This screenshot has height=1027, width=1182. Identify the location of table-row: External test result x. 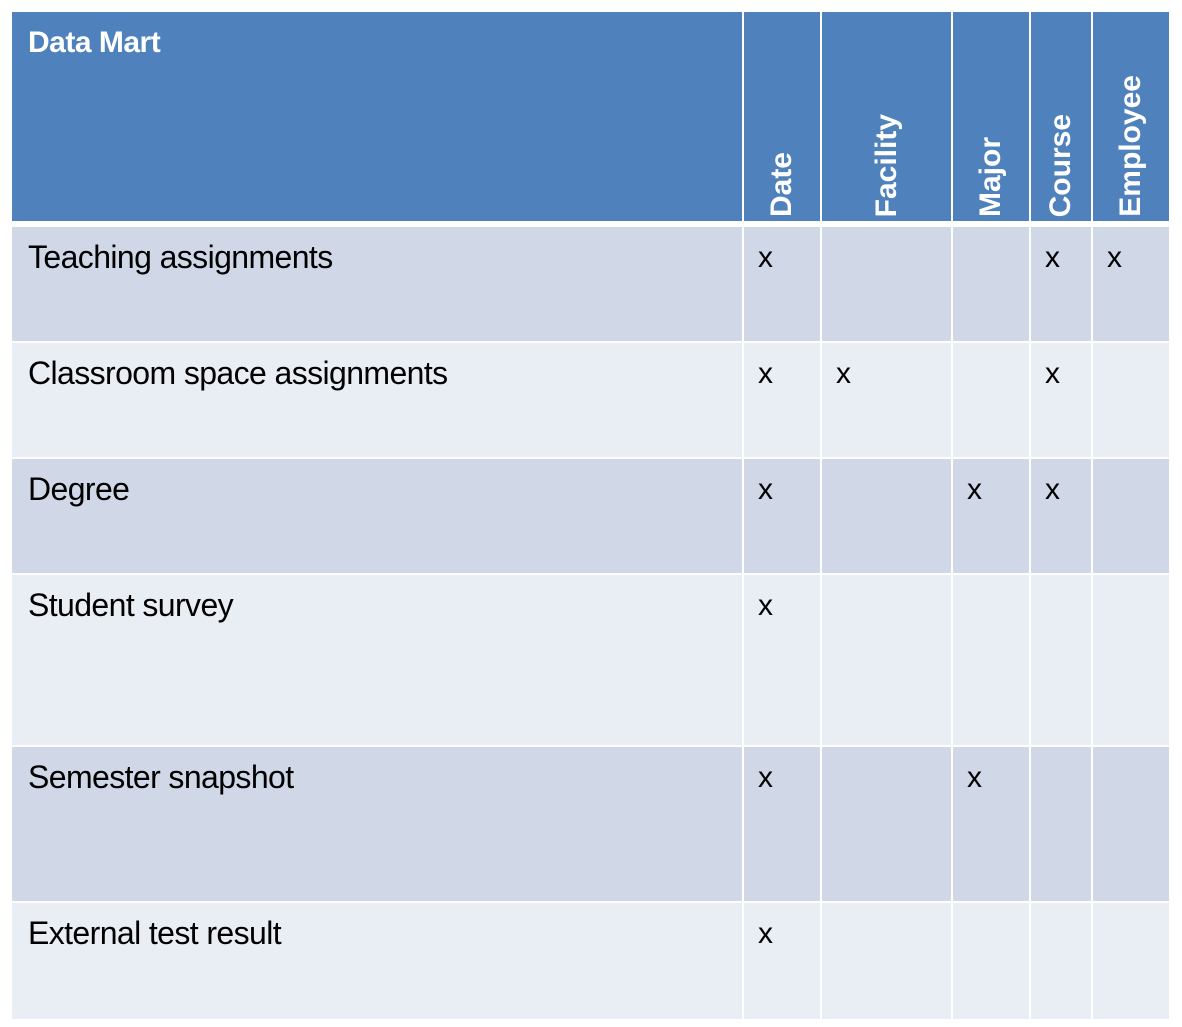
(590, 962).